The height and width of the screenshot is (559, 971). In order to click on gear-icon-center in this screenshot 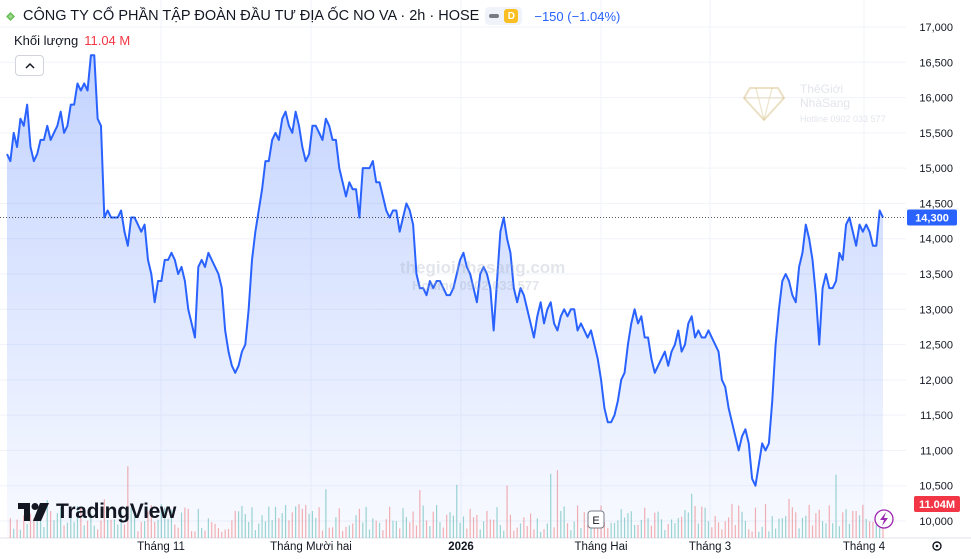, I will do `click(937, 546)`.